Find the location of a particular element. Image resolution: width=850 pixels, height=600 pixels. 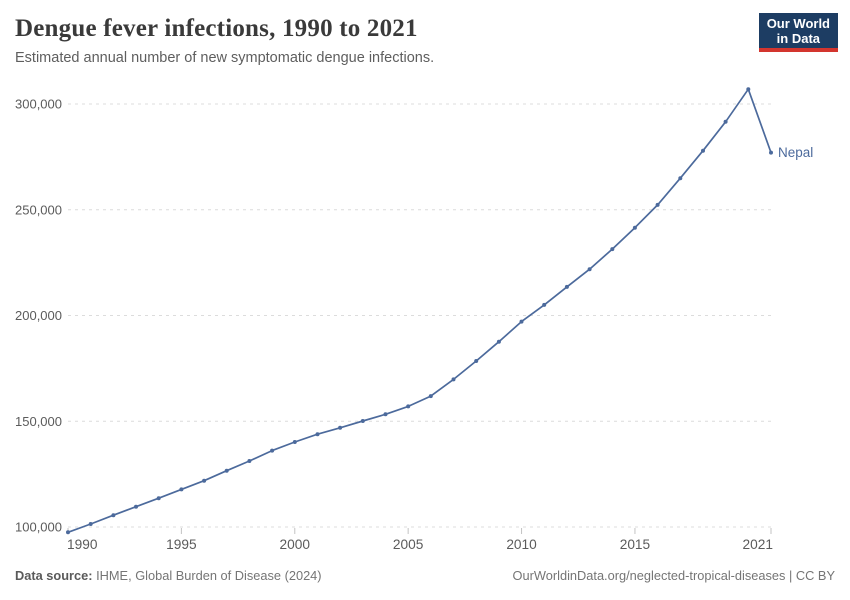

x-axis-tick-label: 2005 is located at coordinates (408, 544).